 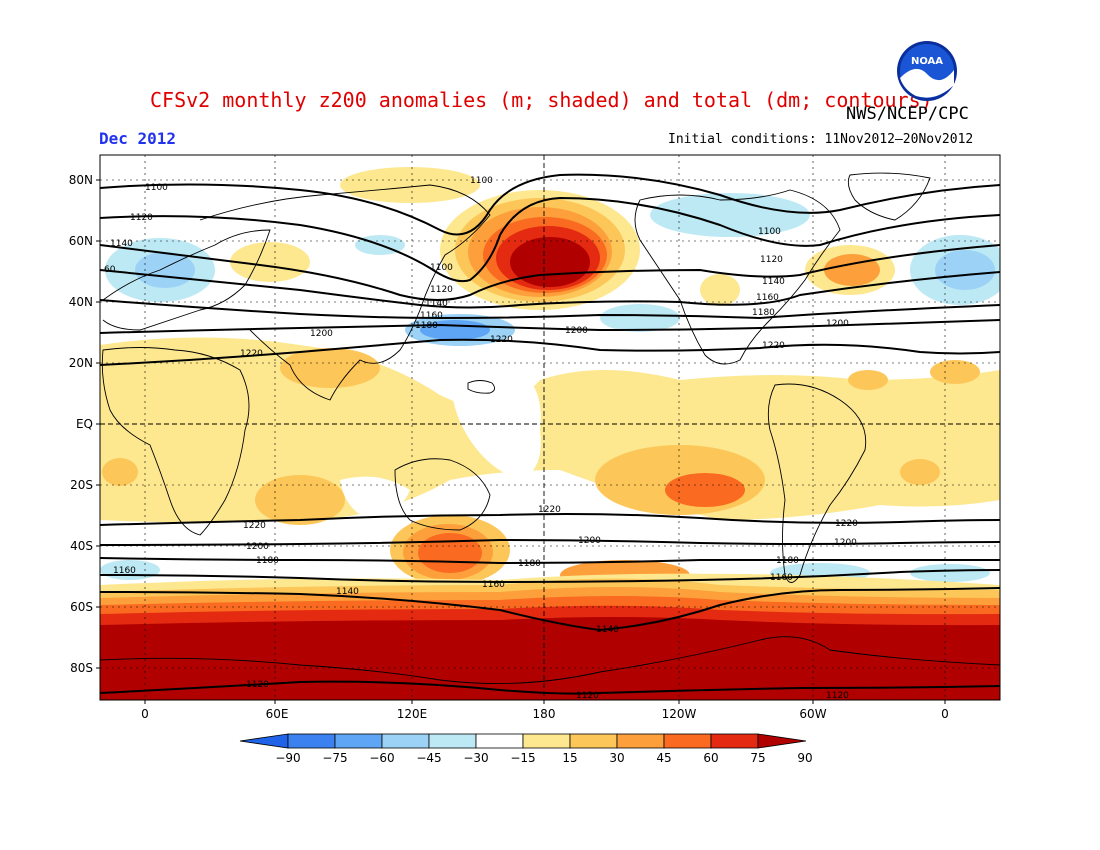 What do you see at coordinates (495, 422) in the screenshot?
I see `equator-neutral-gap` at bounding box center [495, 422].